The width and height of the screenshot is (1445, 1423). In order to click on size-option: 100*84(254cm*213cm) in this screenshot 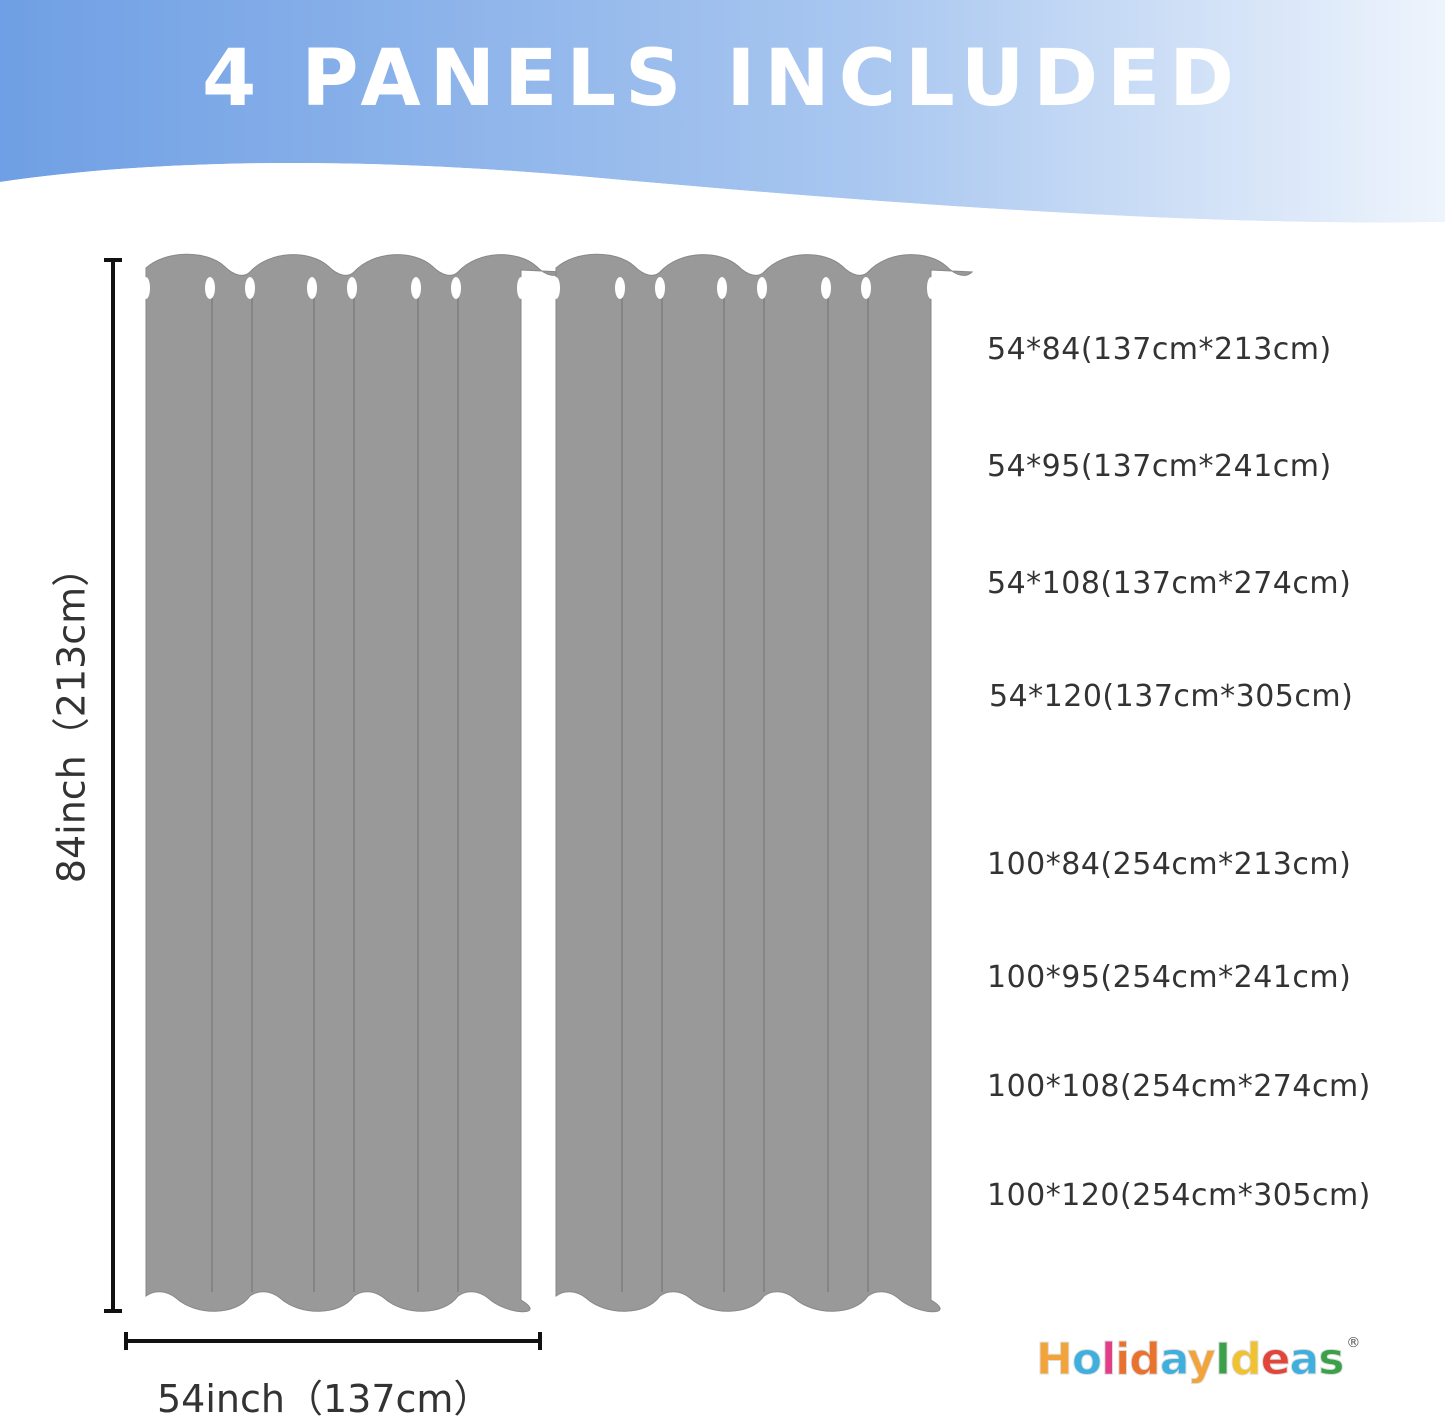, I will do `click(1169, 864)`.